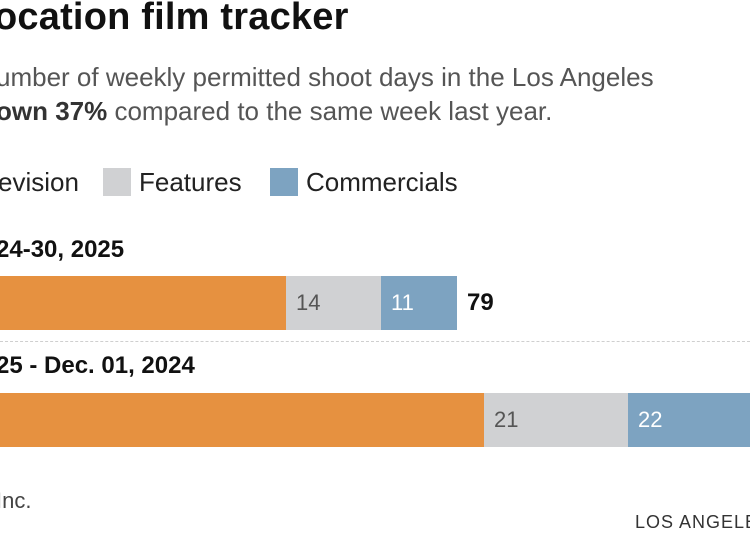 This screenshot has height=536, width=750. I want to click on legend-item-television: evision, so click(39, 182).